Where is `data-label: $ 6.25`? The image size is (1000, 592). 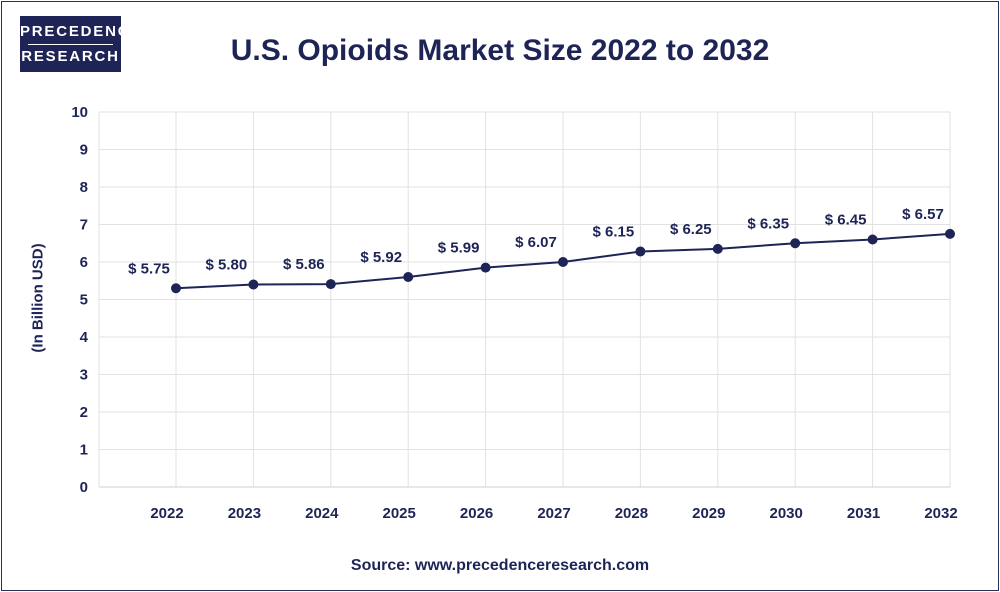
data-label: $ 6.25 is located at coordinates (691, 229).